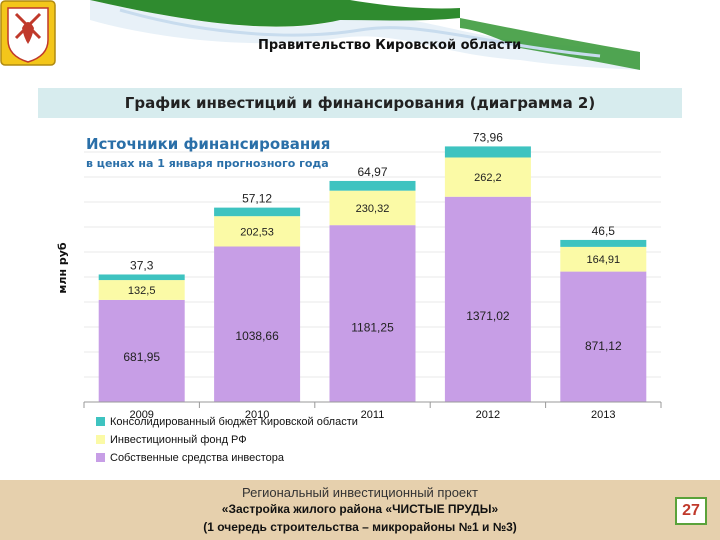 The height and width of the screenshot is (540, 720). I want to click on data-label: 64,97, so click(372, 172).